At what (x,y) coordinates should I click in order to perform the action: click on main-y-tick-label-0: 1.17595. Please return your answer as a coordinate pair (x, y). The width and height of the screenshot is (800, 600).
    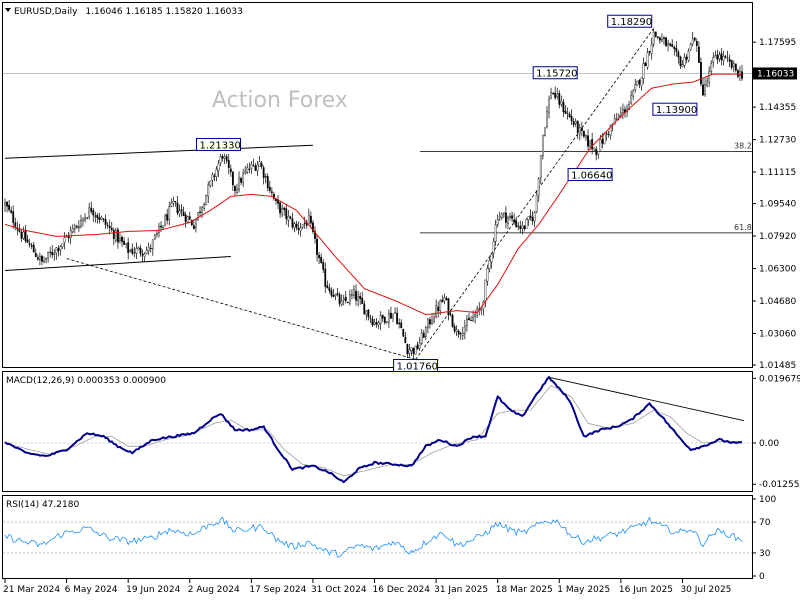
    Looking at the image, I should click on (777, 43).